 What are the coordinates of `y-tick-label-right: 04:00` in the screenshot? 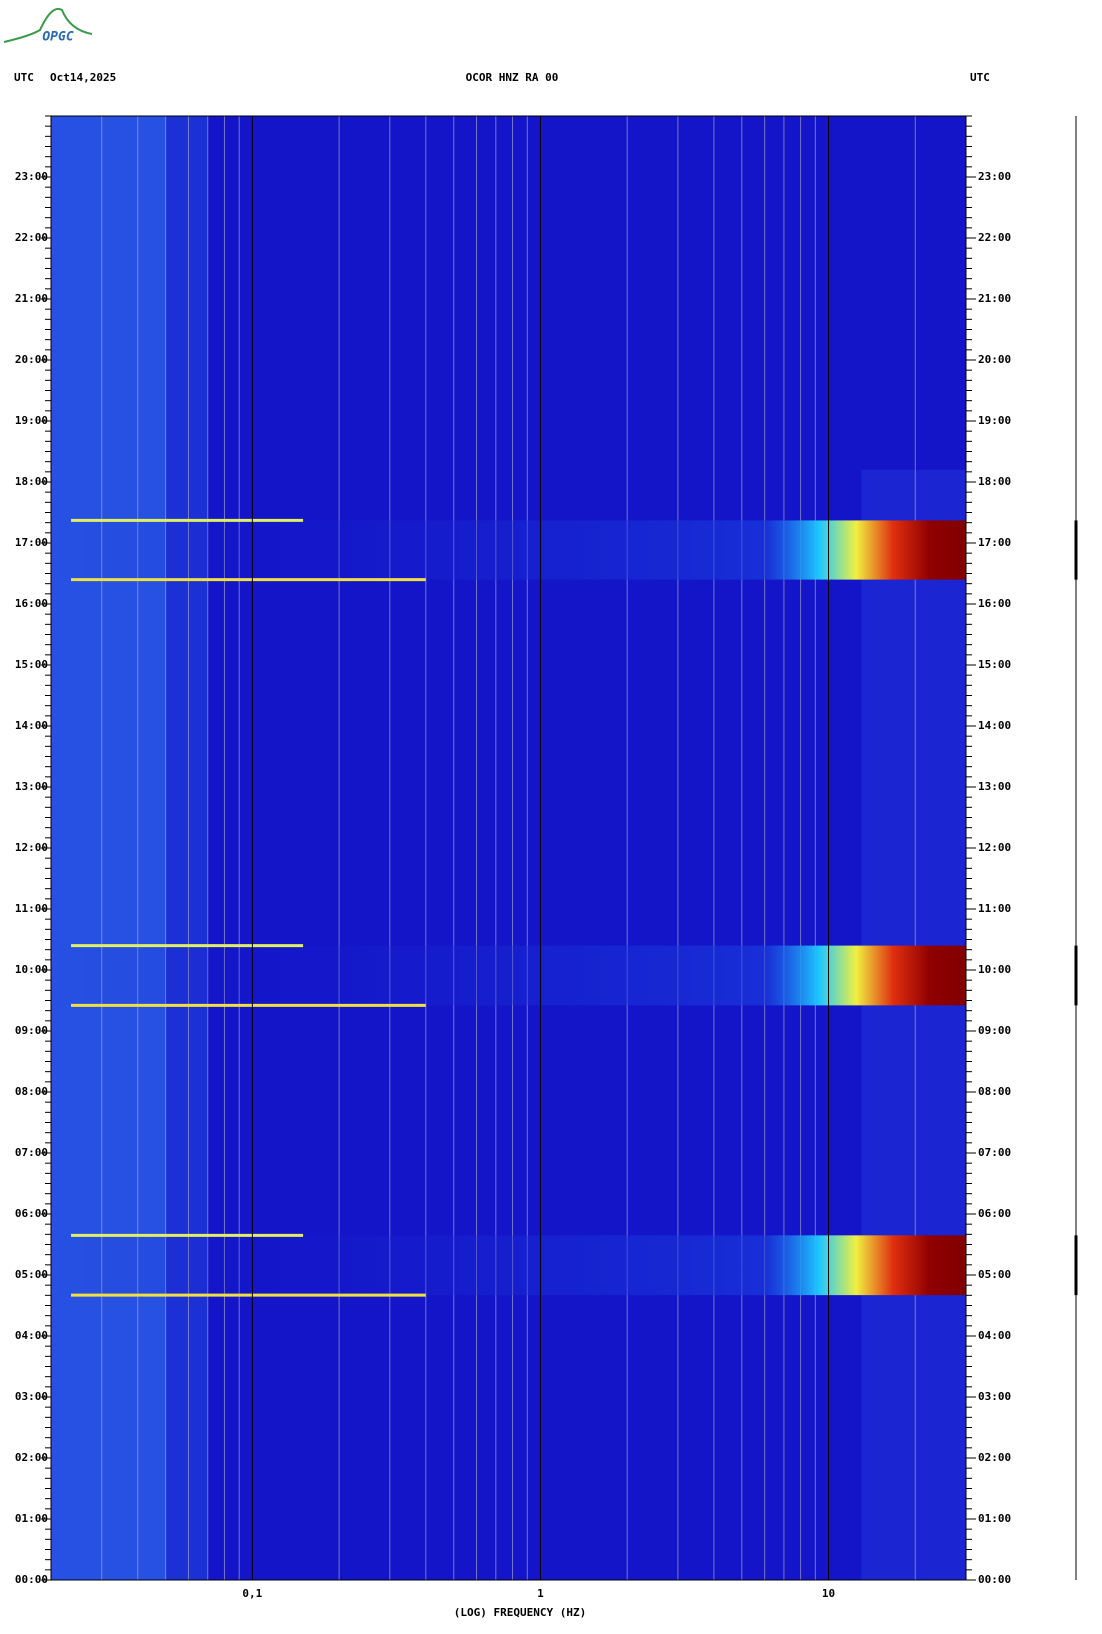 It's located at (994, 1335).